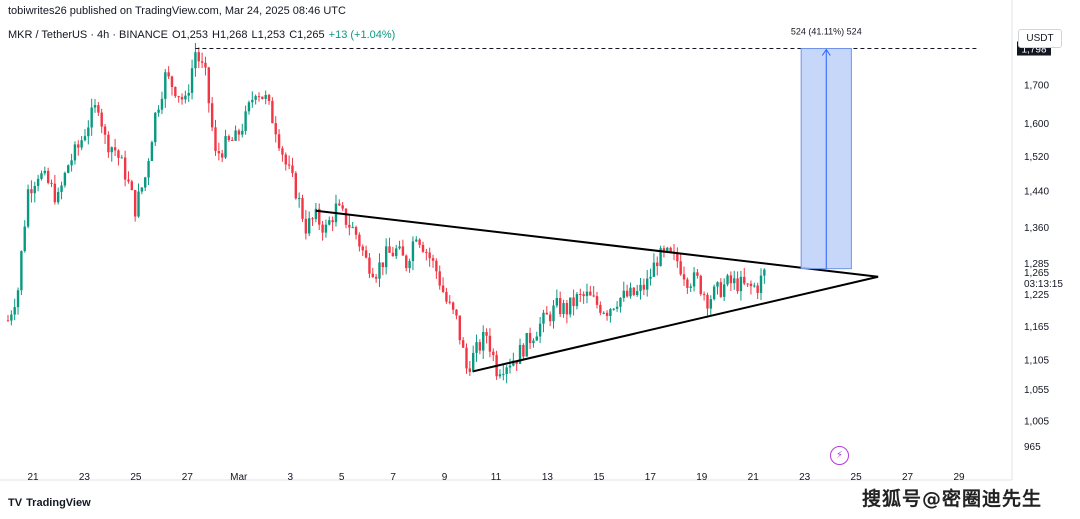 The image size is (1080, 519). I want to click on tradingview-logo: TV TradingView, so click(49, 503).